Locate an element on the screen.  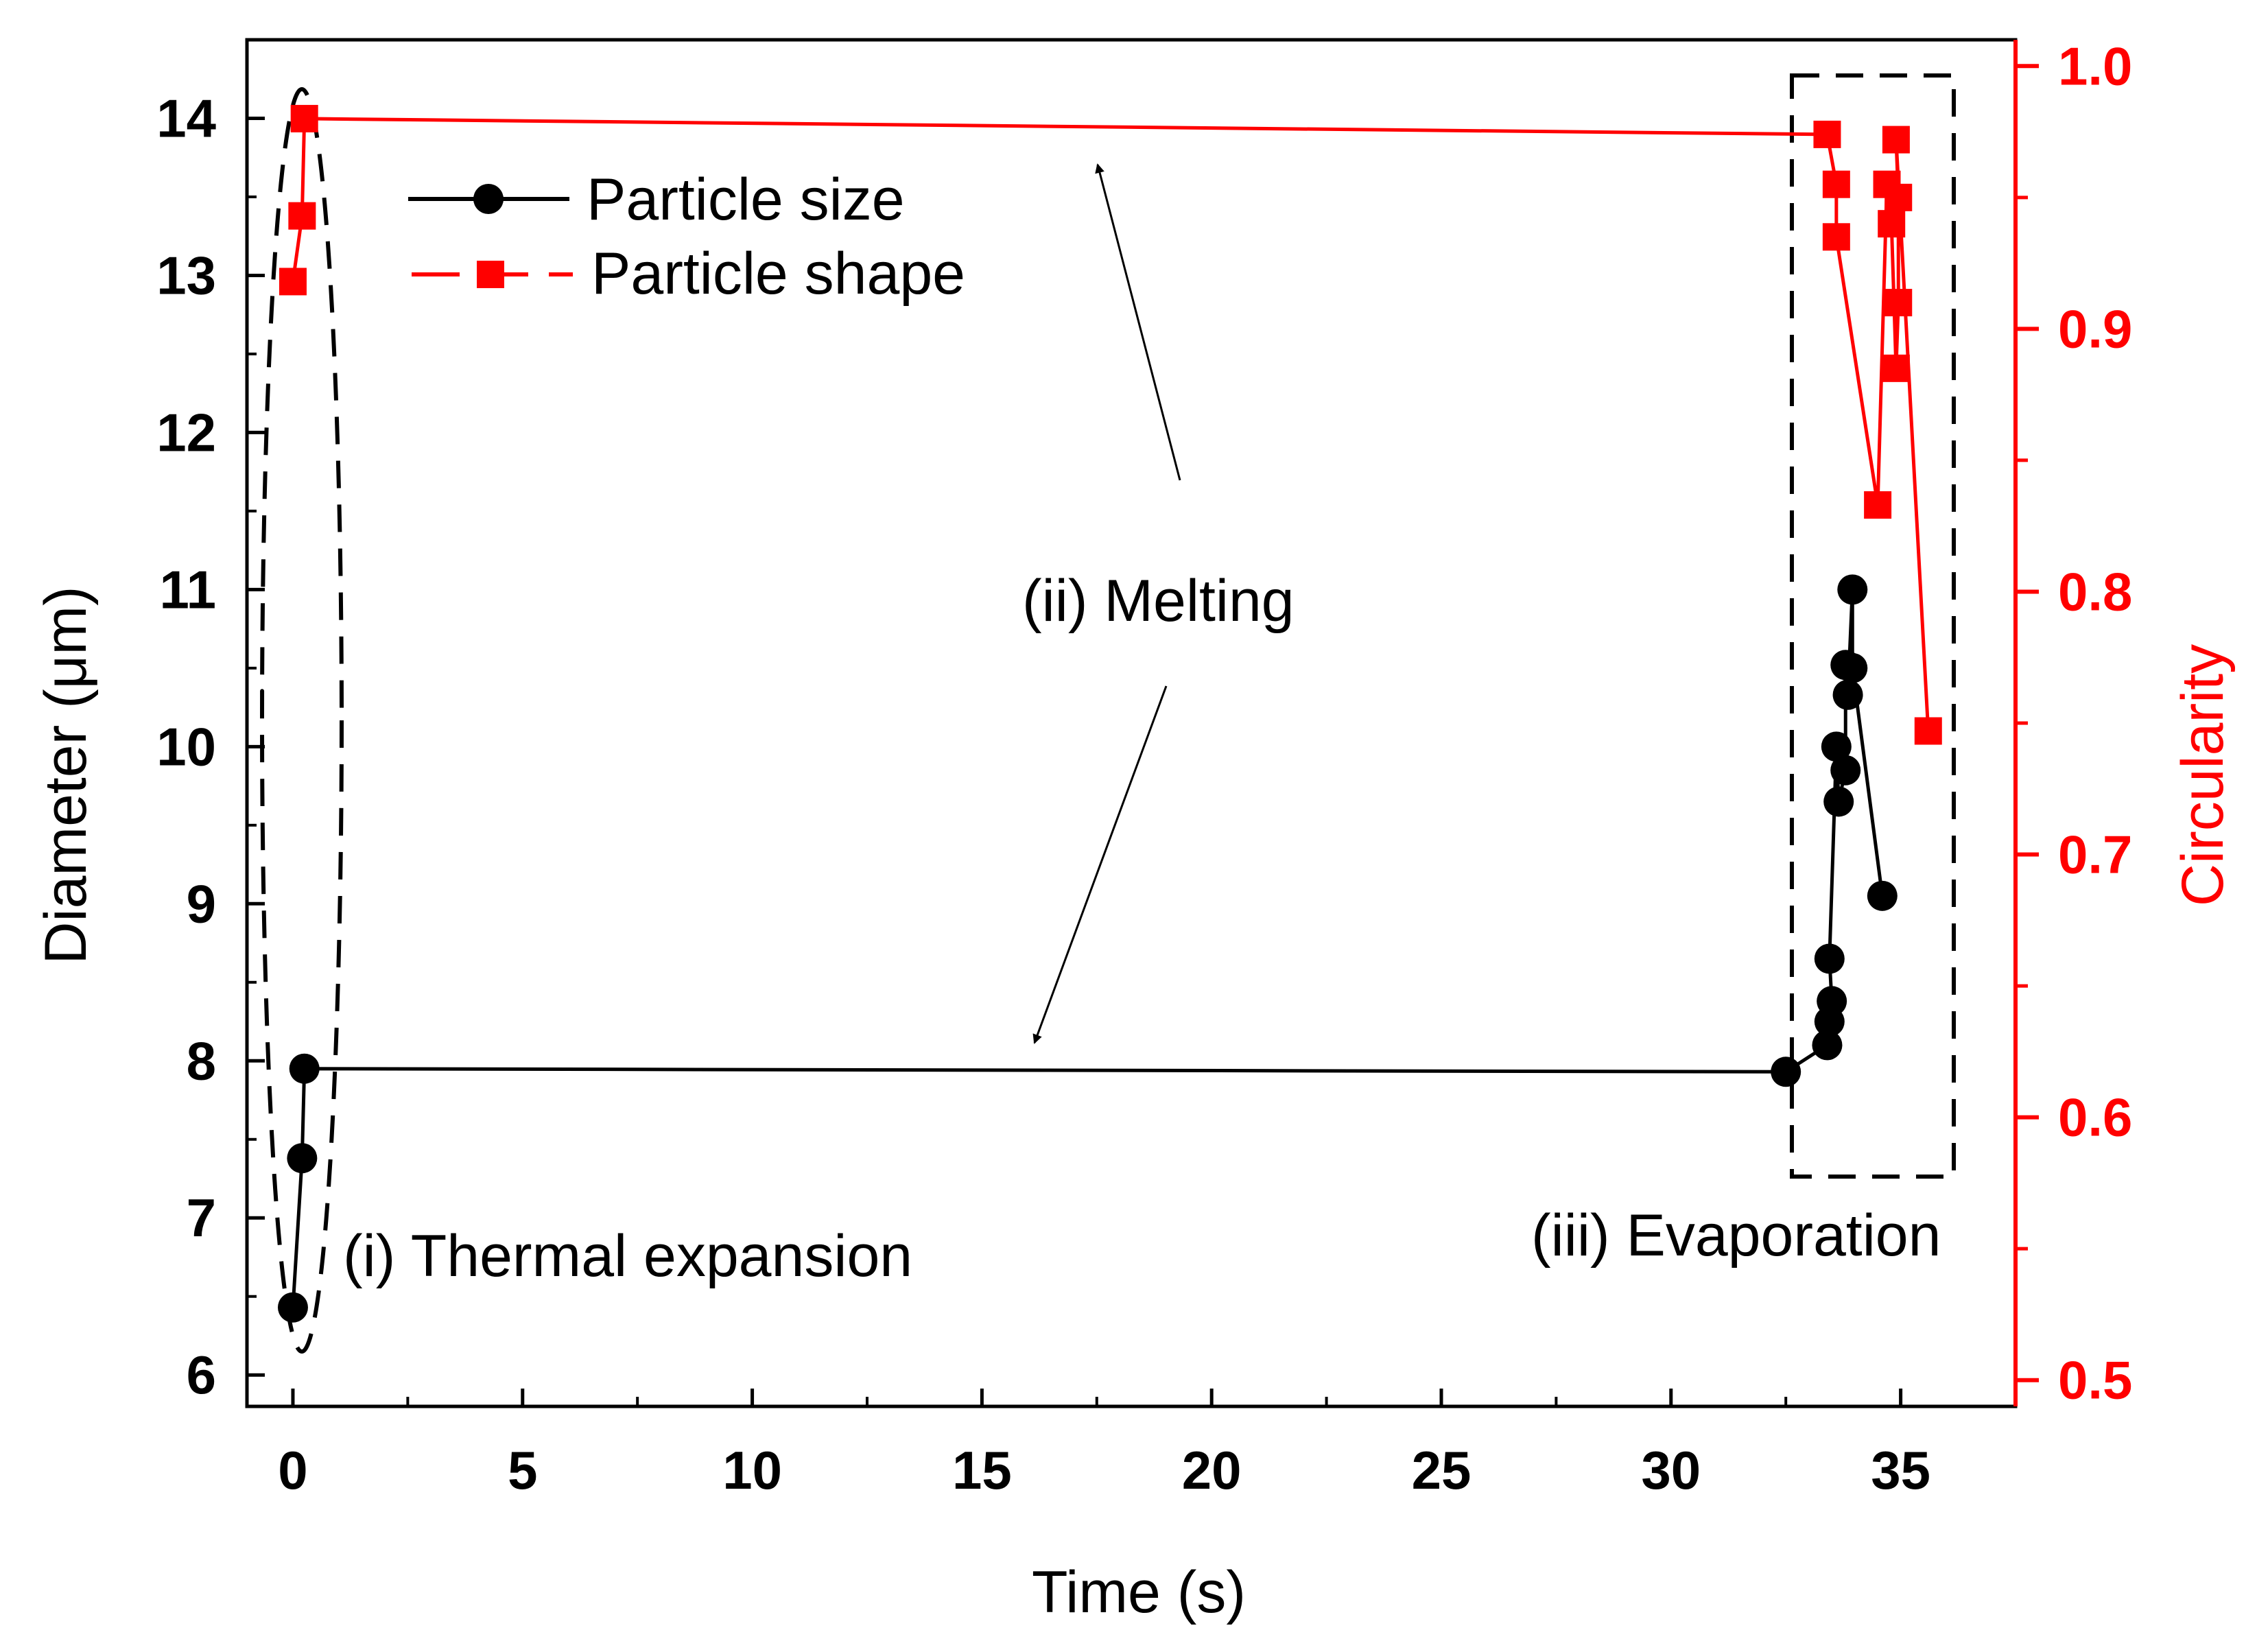
evaporation-region is located at coordinates (1873, 626).